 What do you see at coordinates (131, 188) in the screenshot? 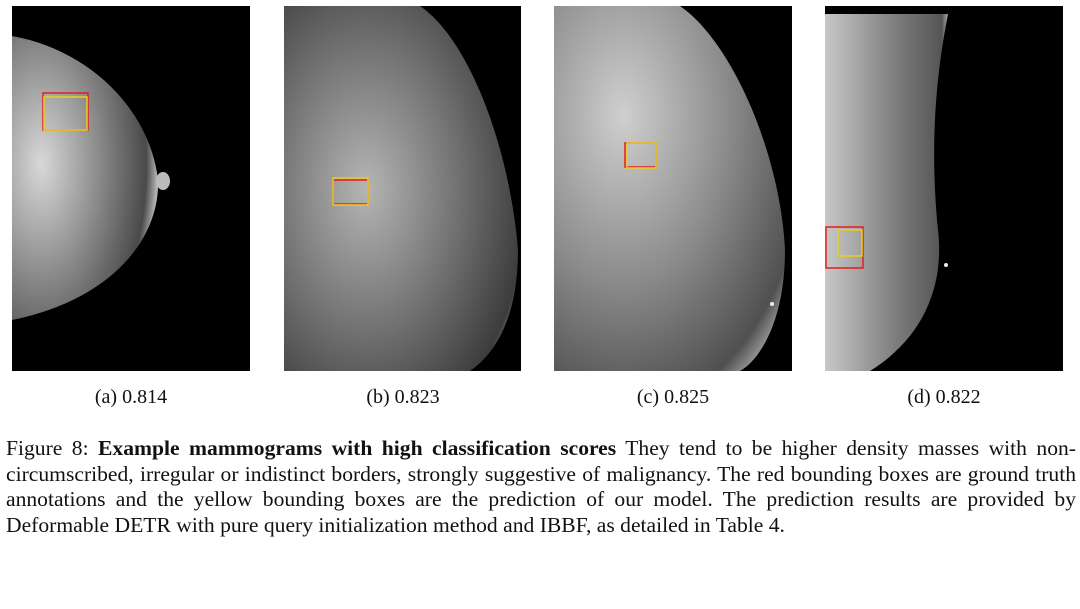
I see `mammogram-a` at bounding box center [131, 188].